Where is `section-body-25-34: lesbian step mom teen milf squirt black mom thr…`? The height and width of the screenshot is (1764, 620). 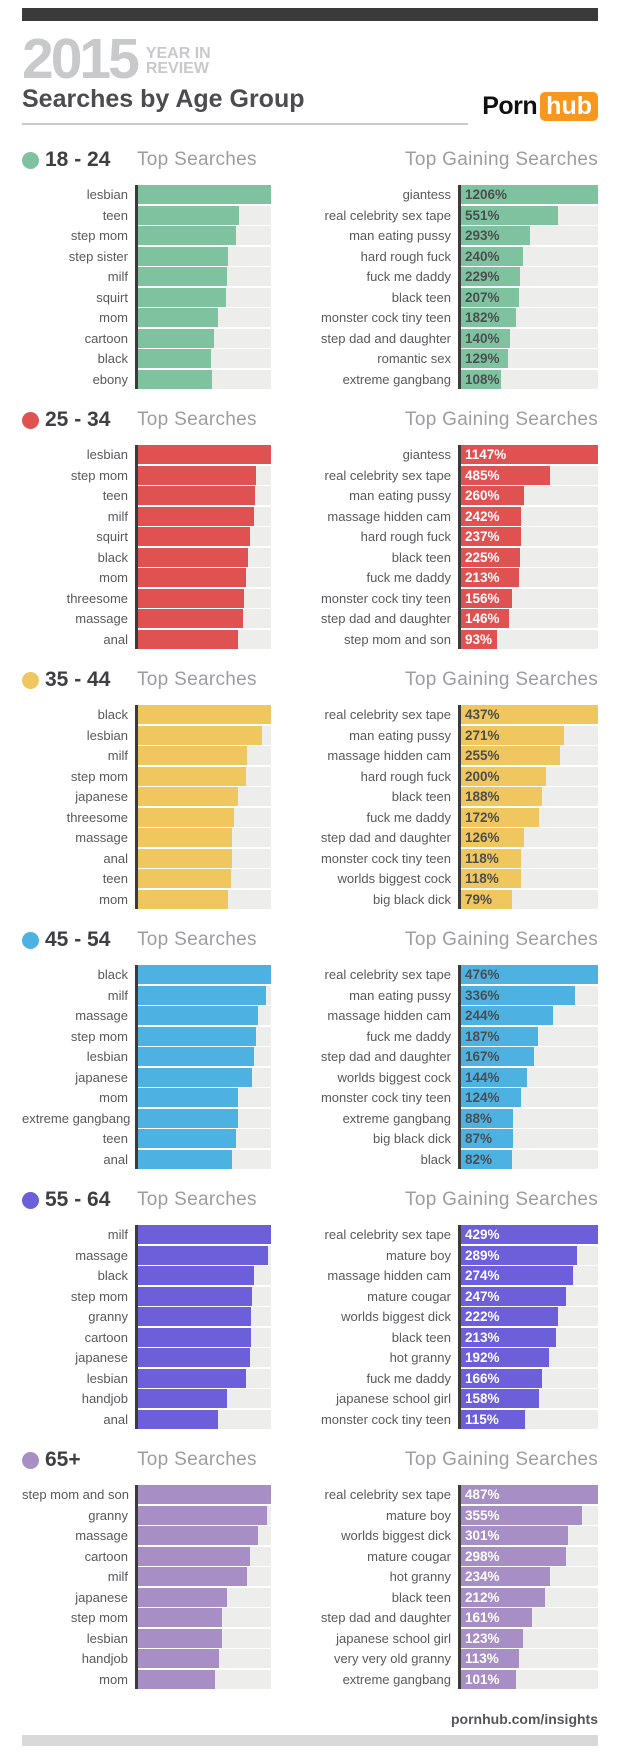 section-body-25-34: lesbian step mom teen milf squirt black mom thr… is located at coordinates (310, 547).